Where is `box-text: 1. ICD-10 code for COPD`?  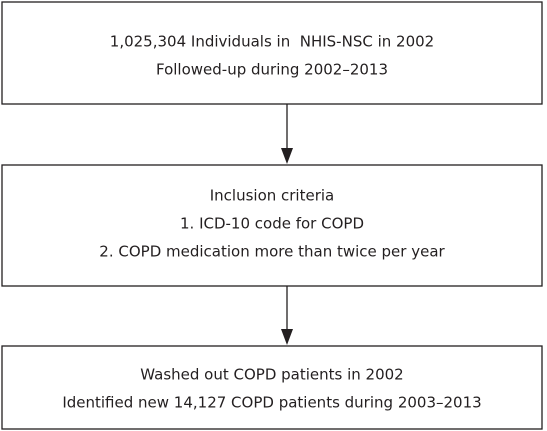
box-text: 1. ICD-10 code for COPD is located at coordinates (272, 224).